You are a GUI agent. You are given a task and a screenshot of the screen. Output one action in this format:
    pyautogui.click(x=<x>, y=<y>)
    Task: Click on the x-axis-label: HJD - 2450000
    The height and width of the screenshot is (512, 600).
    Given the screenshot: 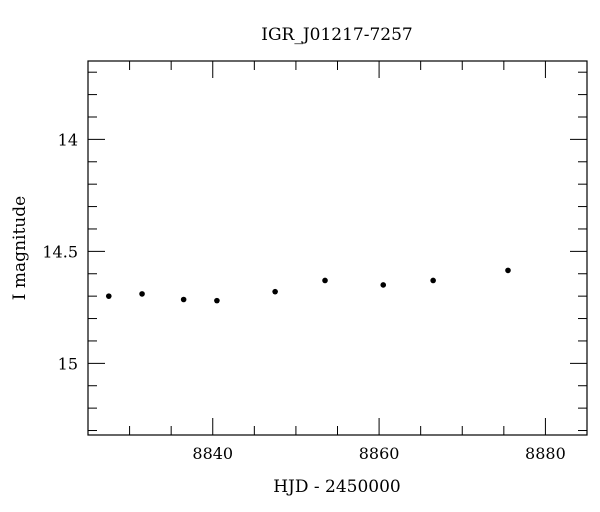 What is the action you would take?
    pyautogui.click(x=337, y=487)
    